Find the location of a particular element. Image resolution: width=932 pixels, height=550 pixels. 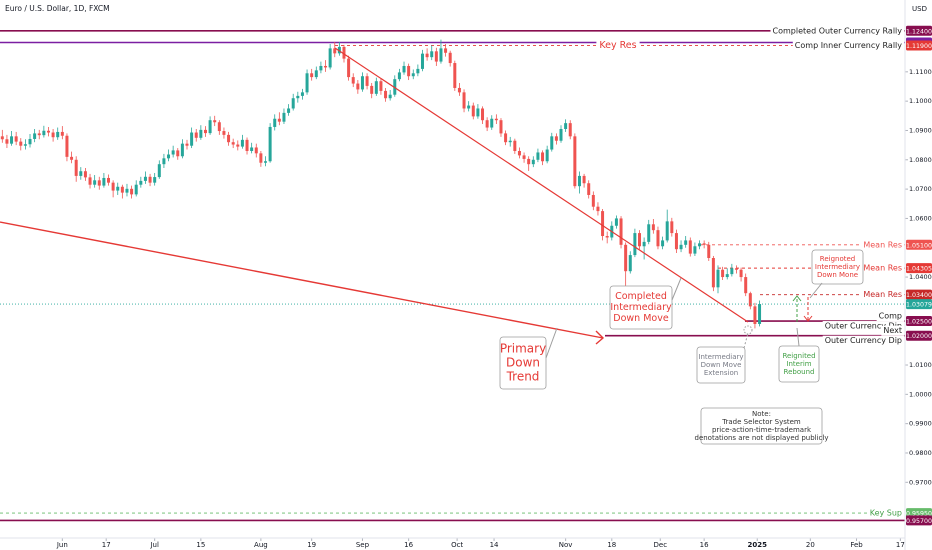

level-note: Key Sup is located at coordinates (886, 513).